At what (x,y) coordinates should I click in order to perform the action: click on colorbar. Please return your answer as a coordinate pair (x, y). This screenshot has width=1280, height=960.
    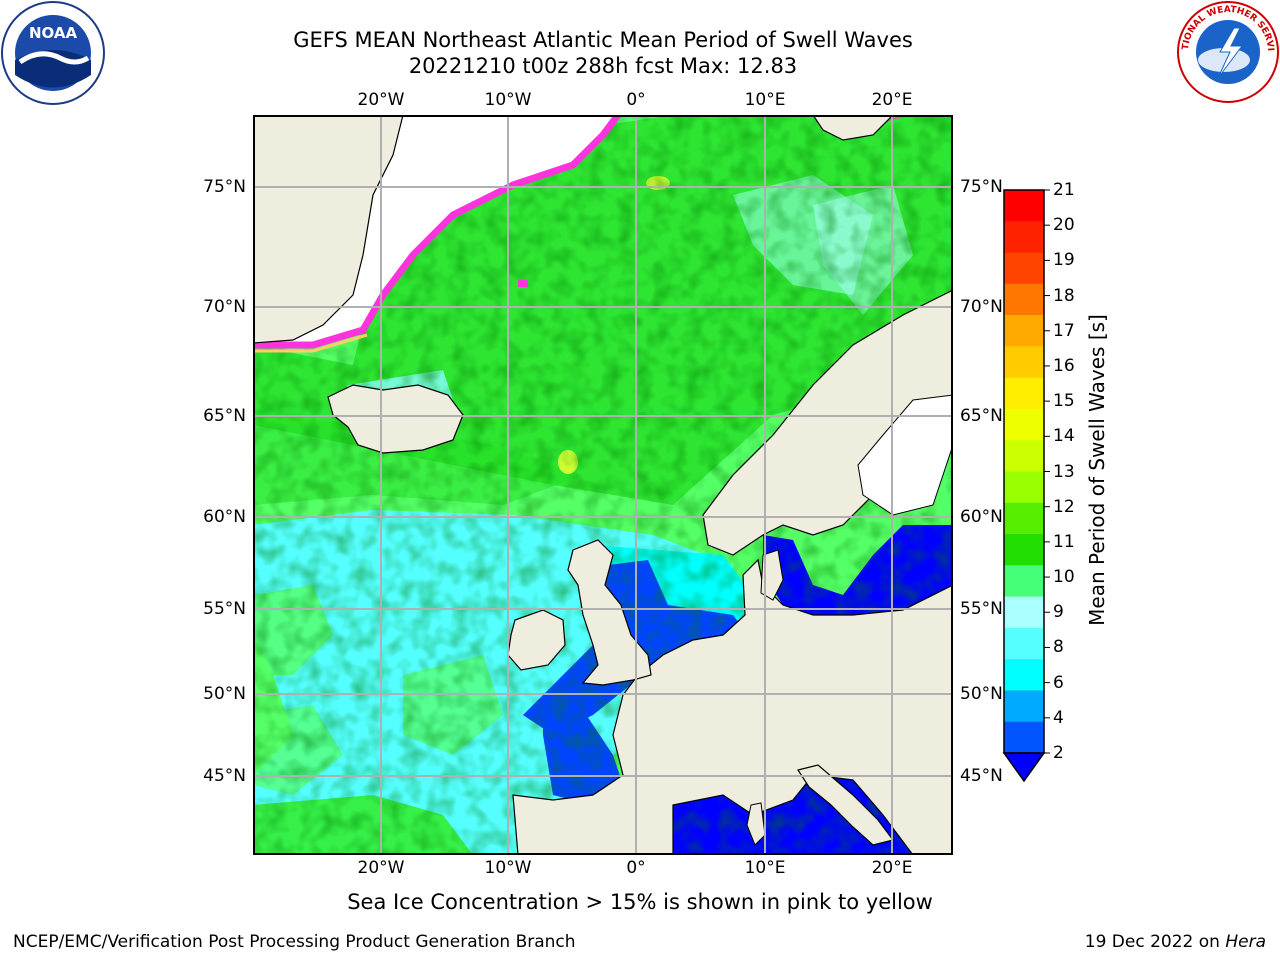
    Looking at the image, I should click on (1030, 486).